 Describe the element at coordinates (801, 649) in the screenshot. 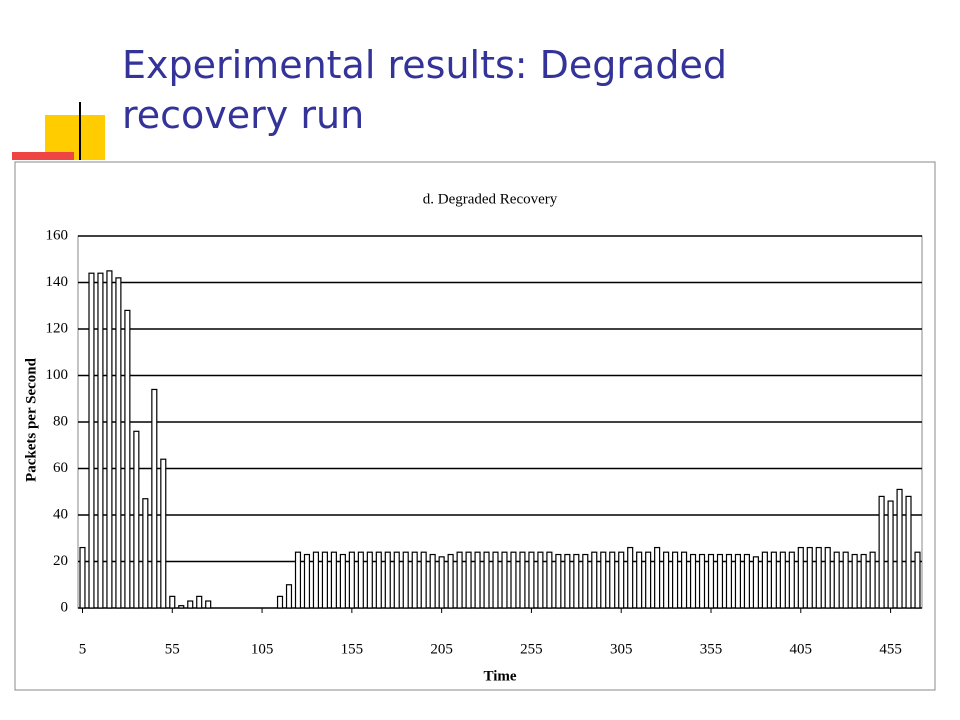

I see `x-tick-label: 405` at that location.